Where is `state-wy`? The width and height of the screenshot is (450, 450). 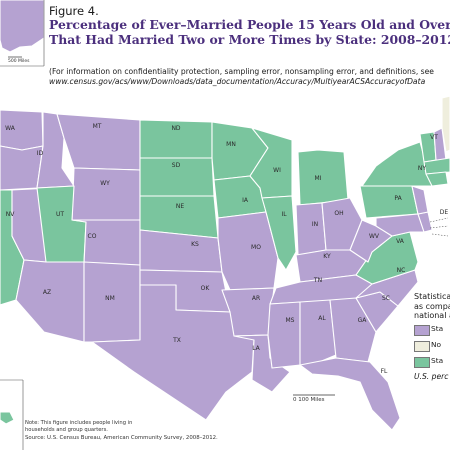
state-wy is located at coordinates (106, 194).